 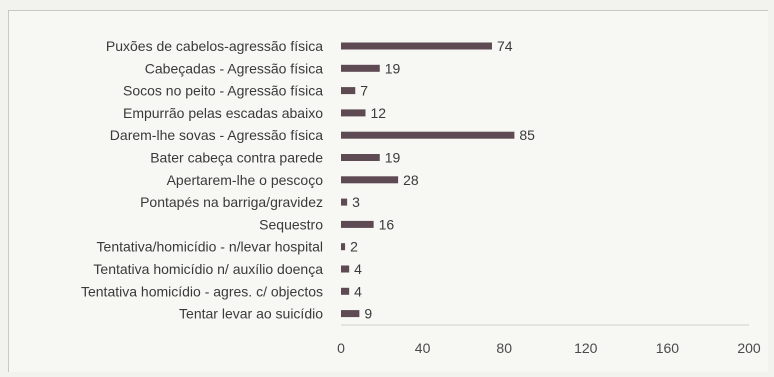 I want to click on category-label: Tentar levar ao suicídio, so click(x=251, y=314).